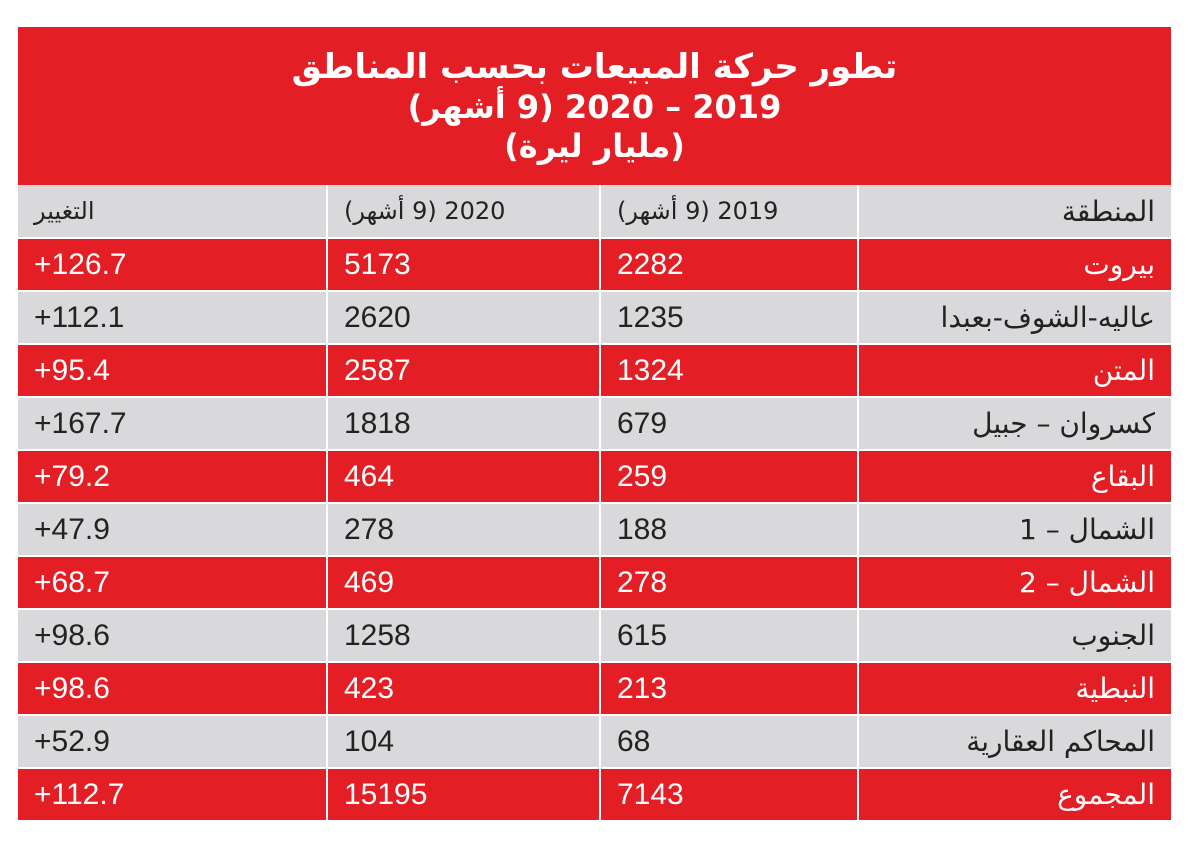  Describe the element at coordinates (463, 742) in the screenshot. I see `cell-2020: 104` at that location.